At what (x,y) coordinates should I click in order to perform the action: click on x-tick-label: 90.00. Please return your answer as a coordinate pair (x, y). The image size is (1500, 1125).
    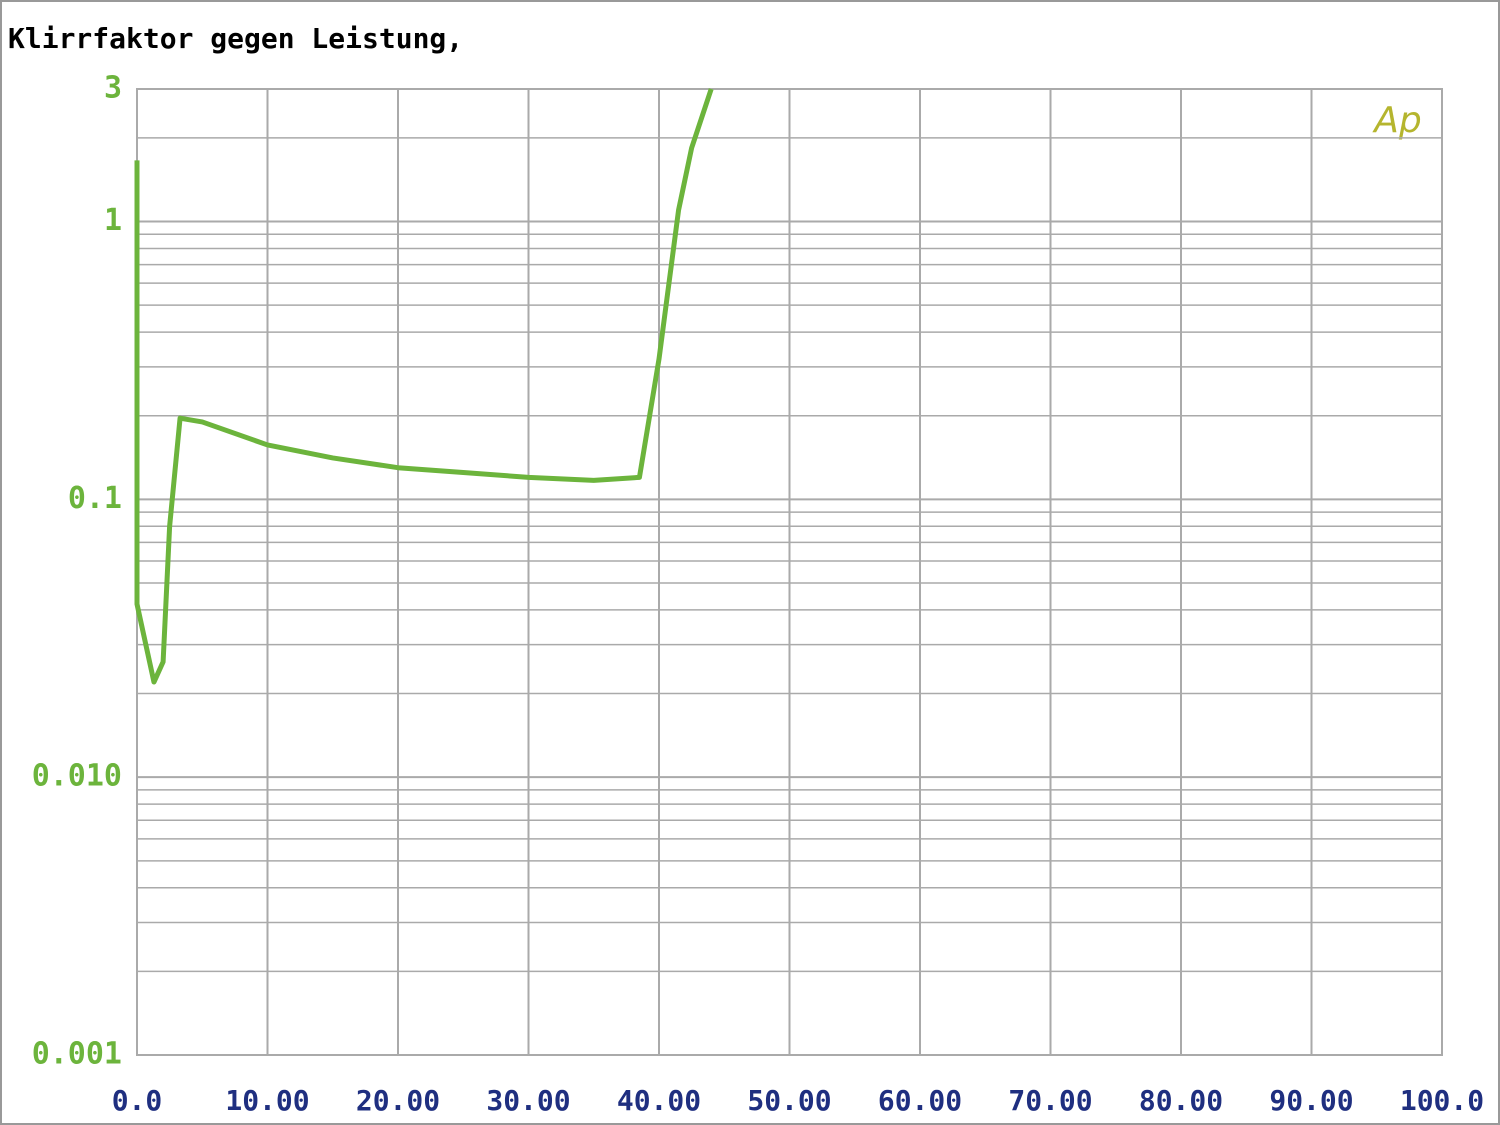
    Looking at the image, I should click on (1311, 1100).